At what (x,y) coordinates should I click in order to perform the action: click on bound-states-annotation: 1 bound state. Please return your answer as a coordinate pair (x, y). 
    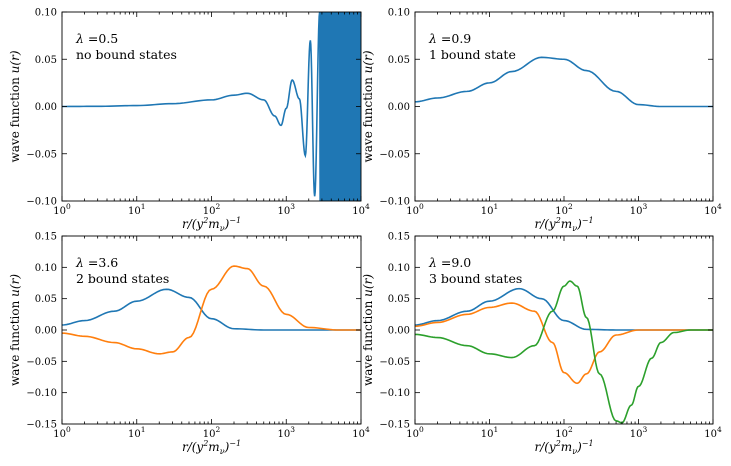
    Looking at the image, I should click on (472, 54).